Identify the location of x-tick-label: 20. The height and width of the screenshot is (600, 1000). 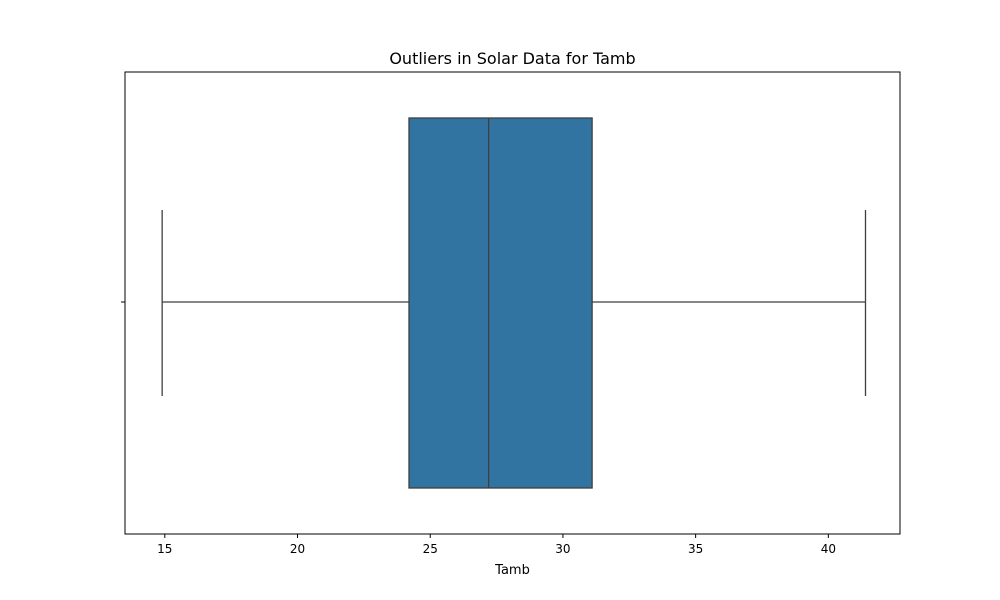
(297, 549).